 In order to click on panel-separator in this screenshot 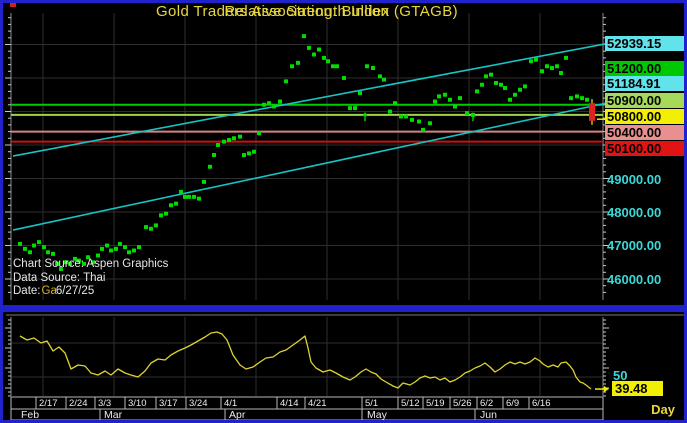, I will do `click(343, 308)`.